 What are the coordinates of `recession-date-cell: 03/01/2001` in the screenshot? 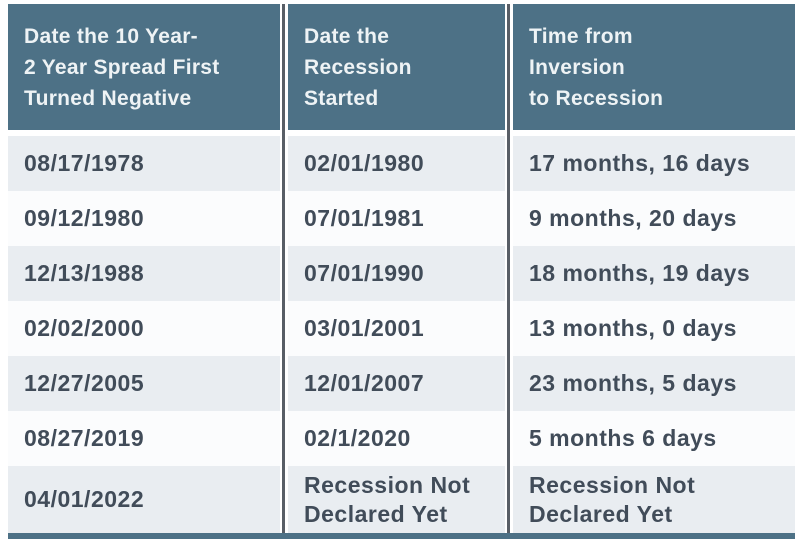 It's located at (396, 328).